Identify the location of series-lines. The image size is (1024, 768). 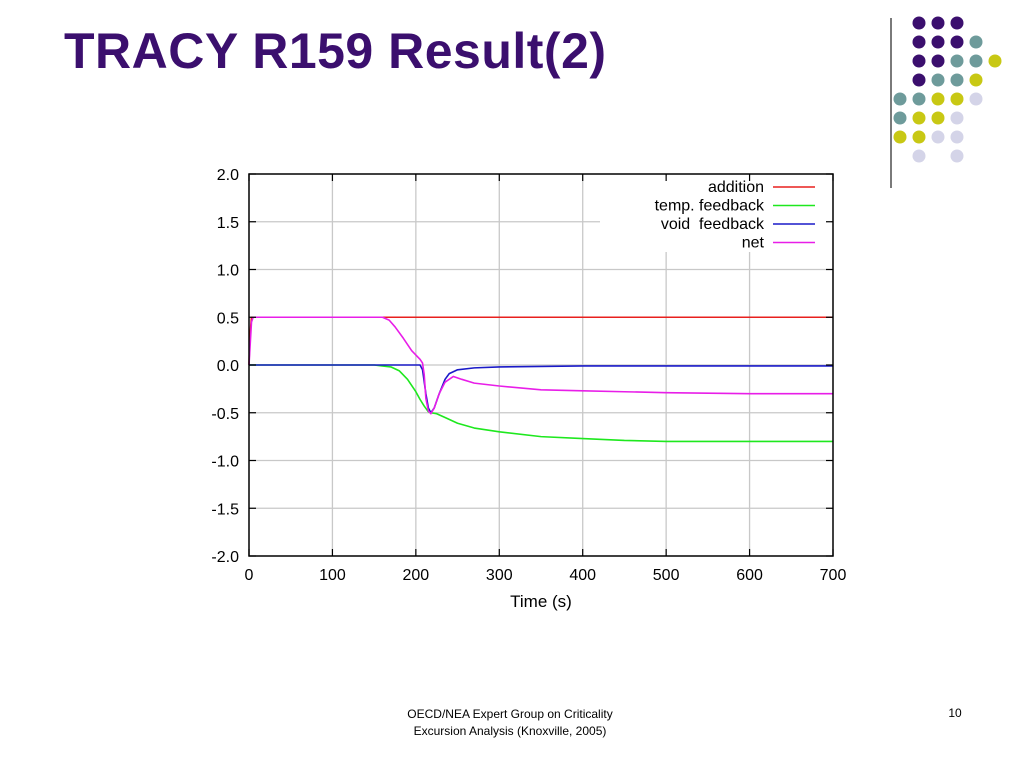
(540, 379).